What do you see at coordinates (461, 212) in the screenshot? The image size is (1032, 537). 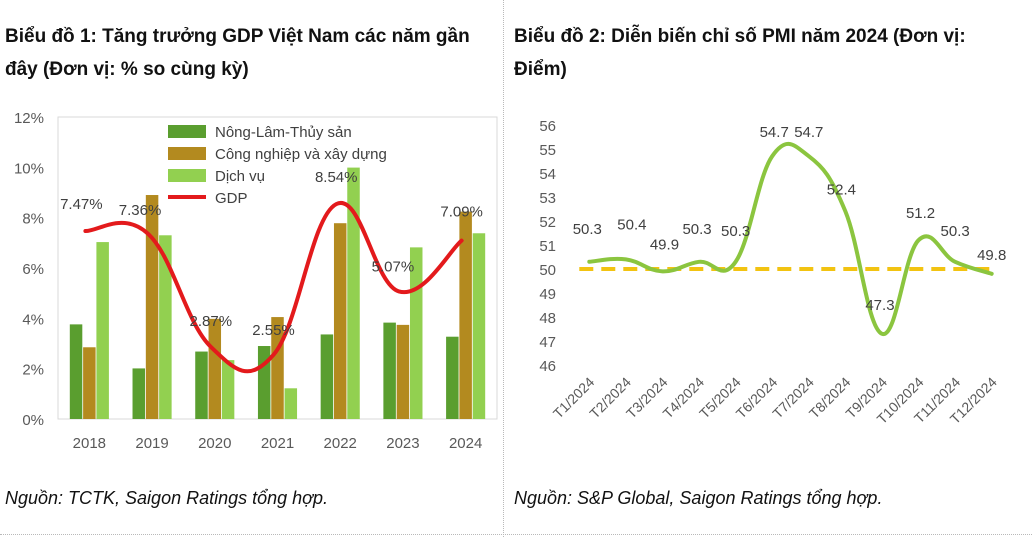 I see `data-label: 7.09%` at bounding box center [461, 212].